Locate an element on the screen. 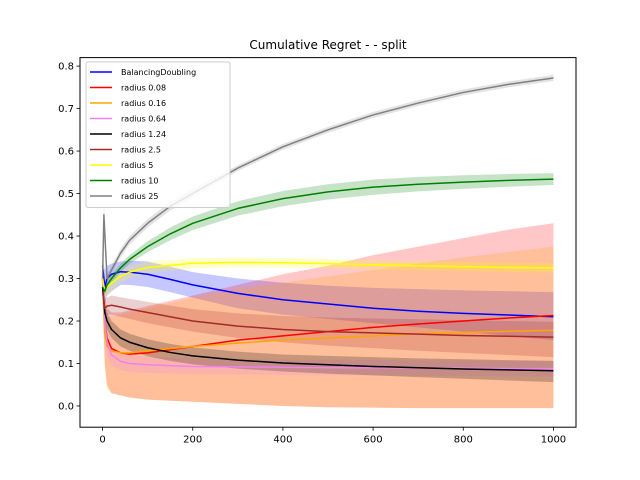 This screenshot has height=480, width=640. y-tick-label: 0.5 is located at coordinates (66, 194).